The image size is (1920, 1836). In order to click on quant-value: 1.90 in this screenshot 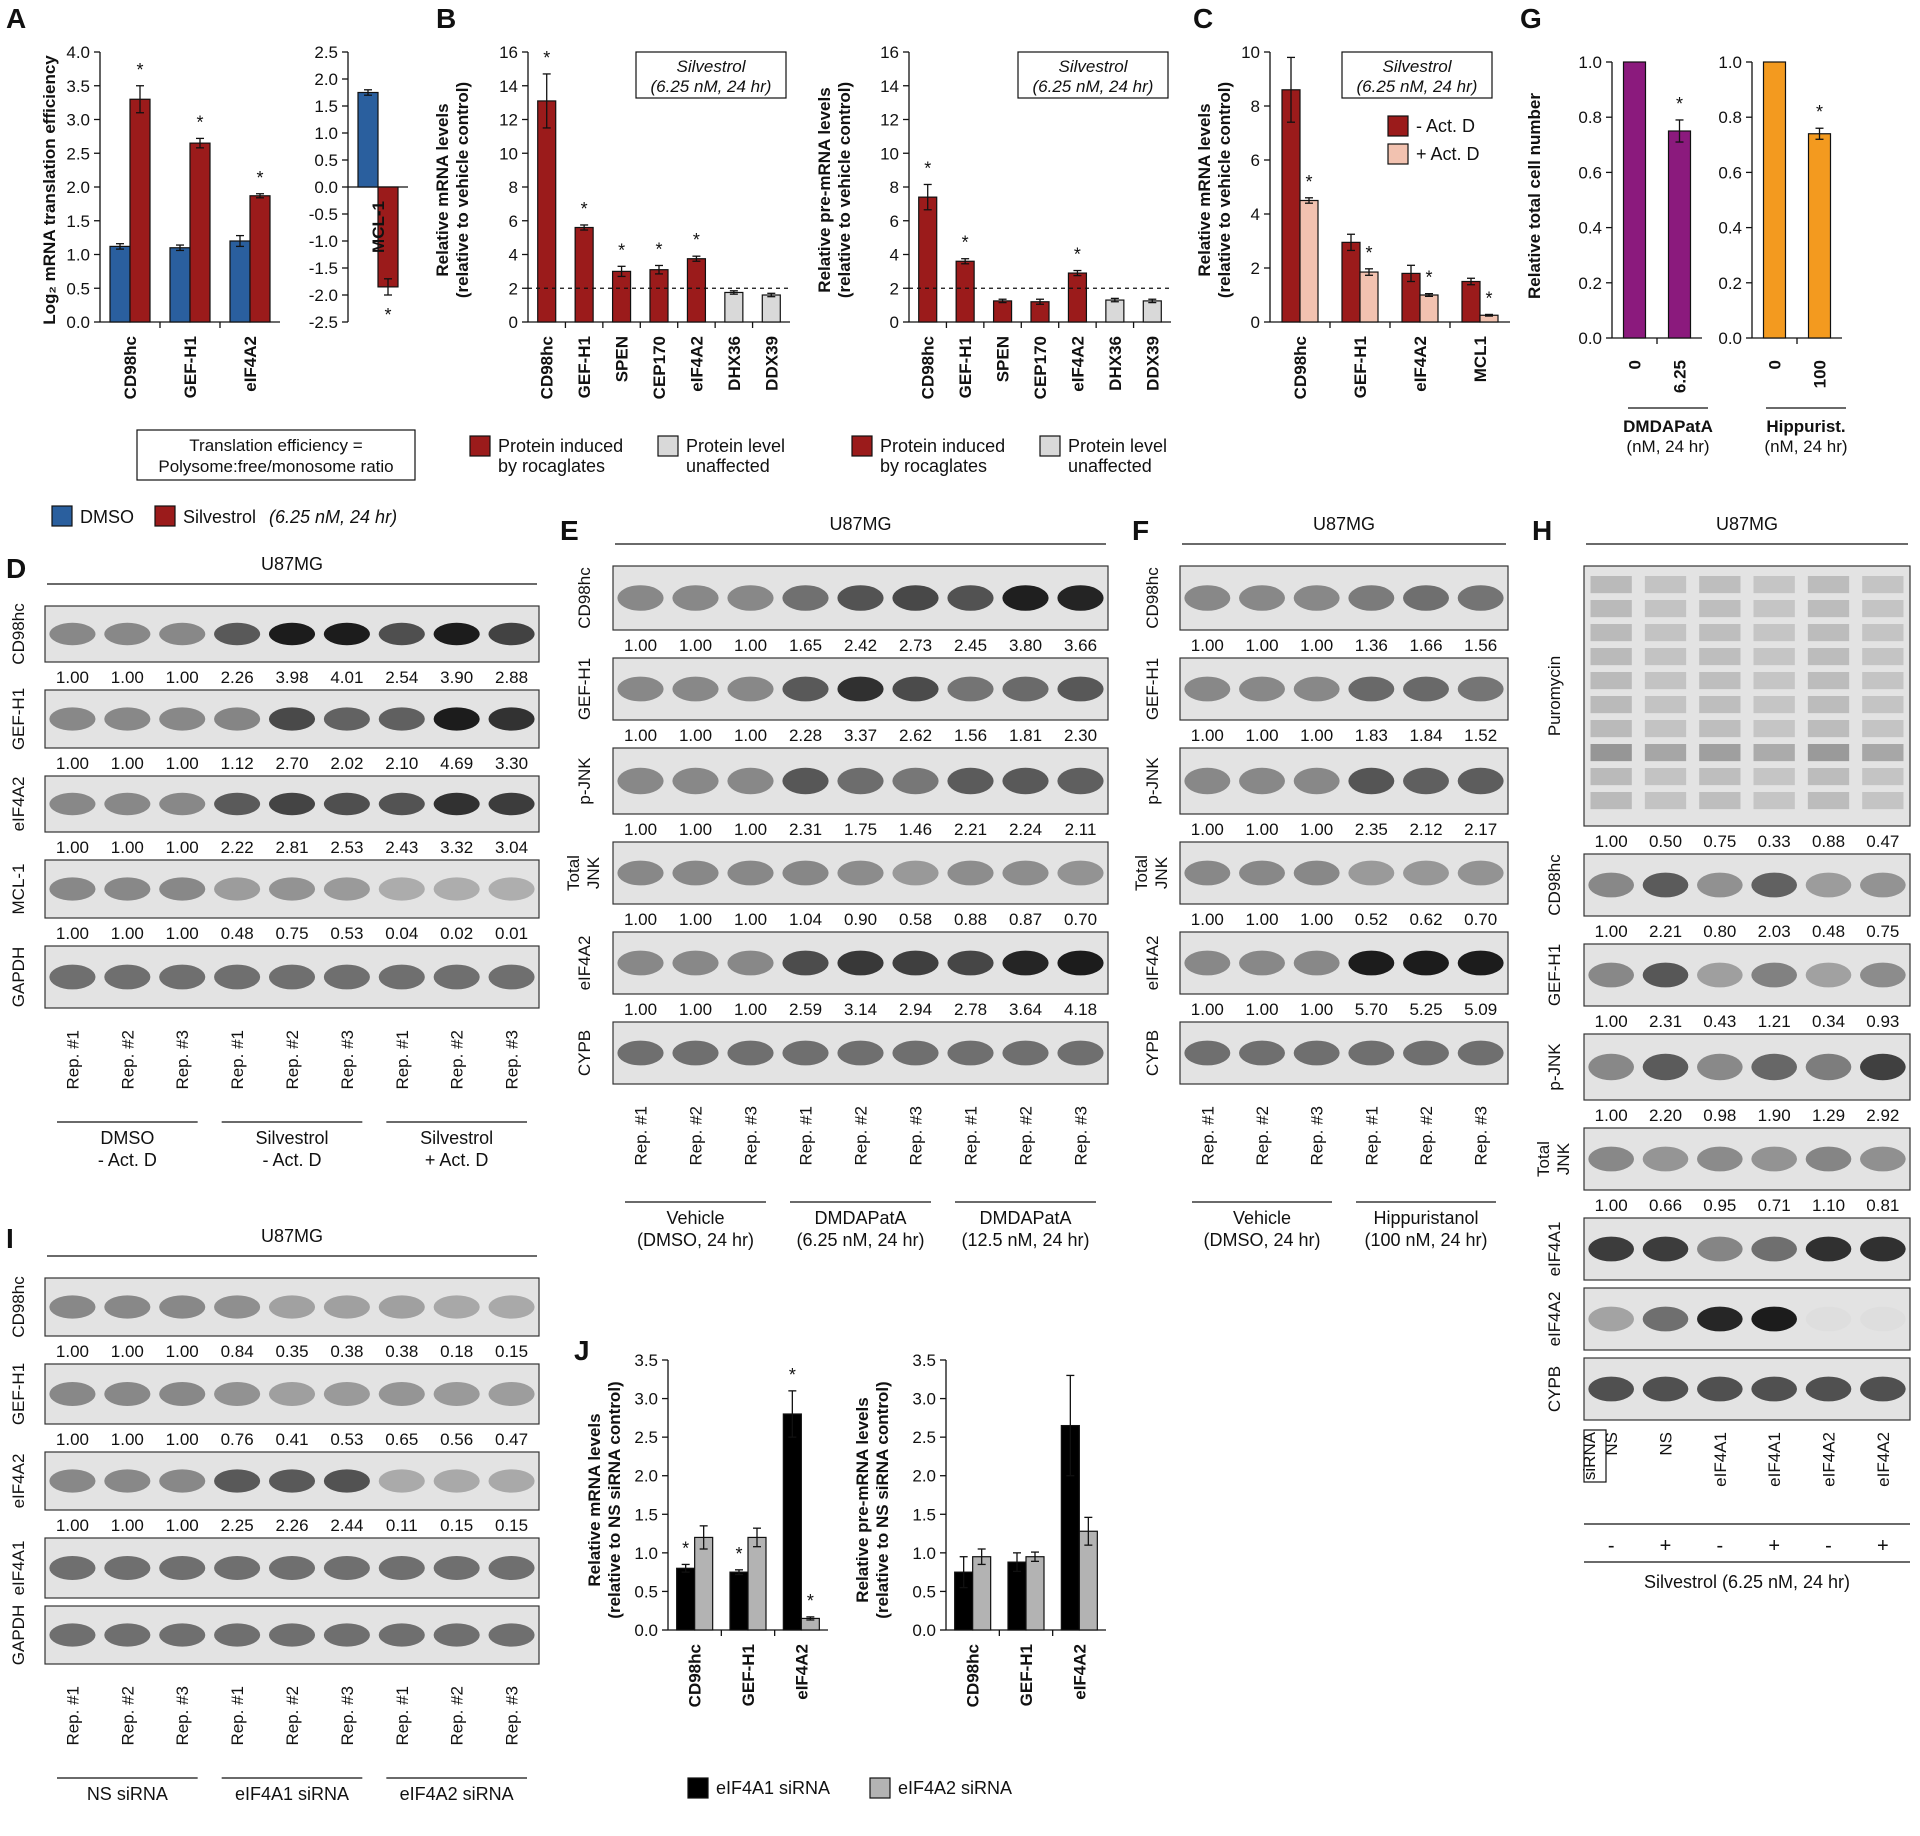, I will do `click(1774, 1115)`.